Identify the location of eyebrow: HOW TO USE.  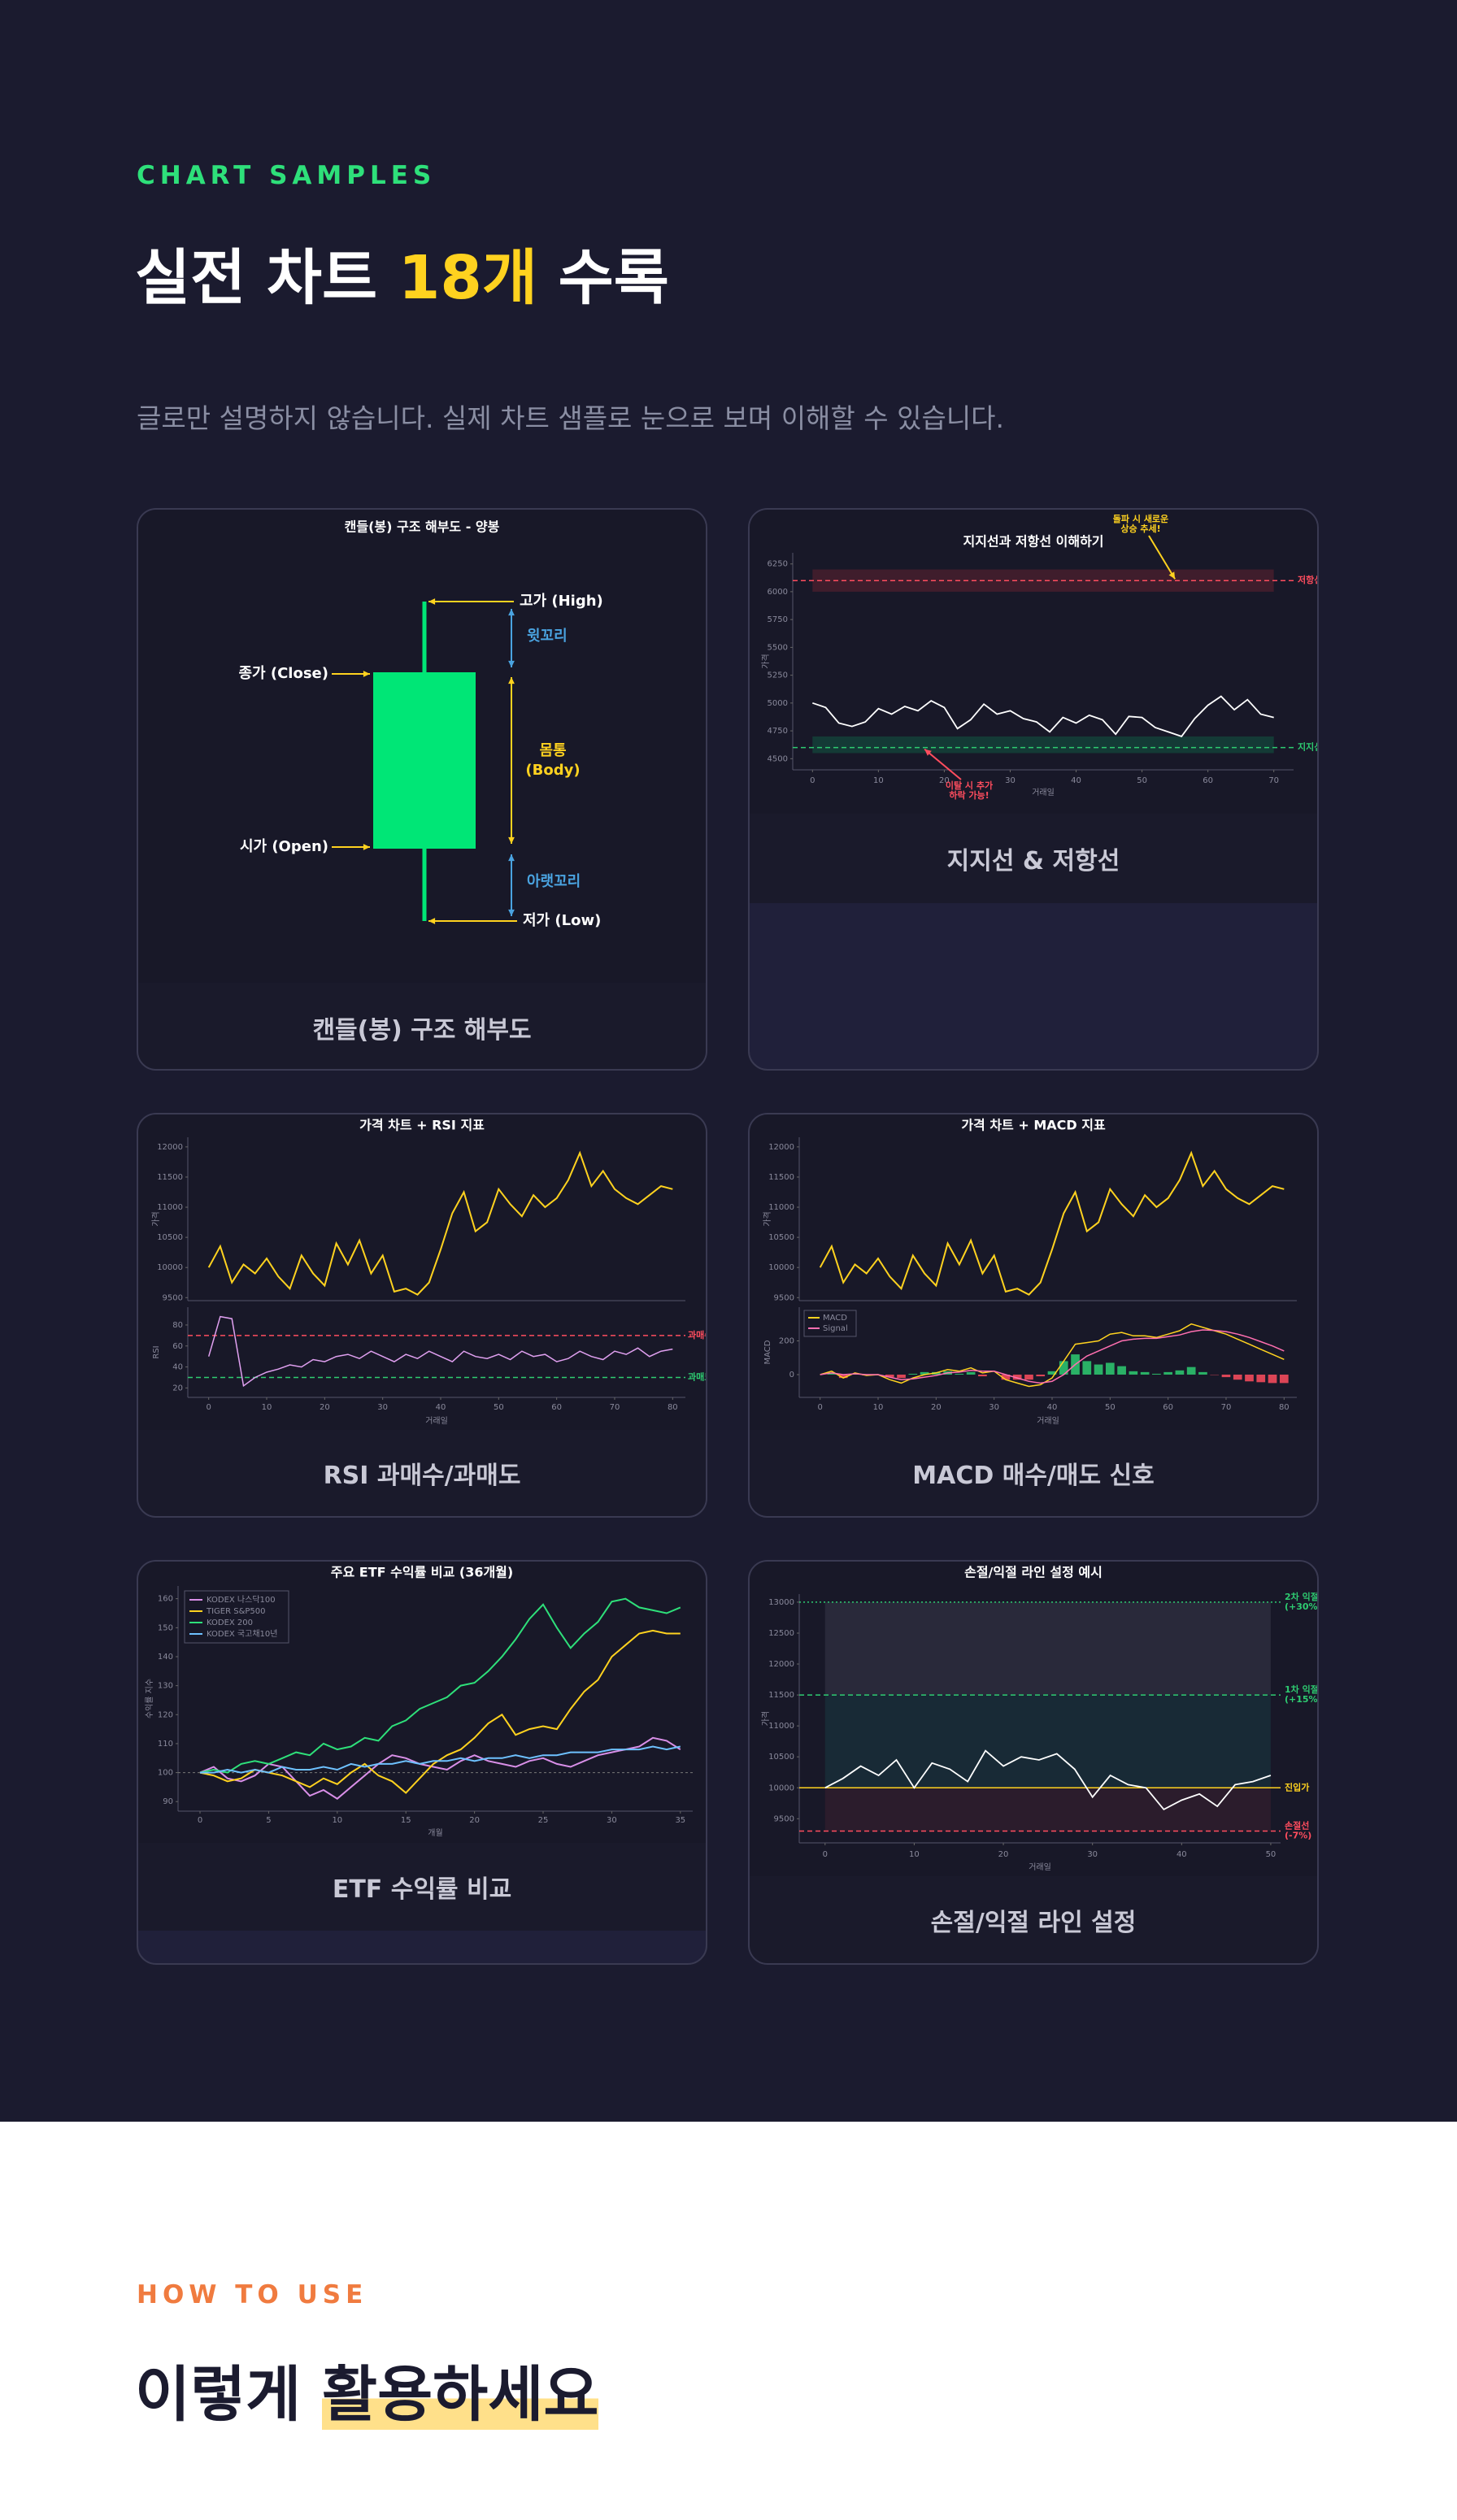
(252, 2294).